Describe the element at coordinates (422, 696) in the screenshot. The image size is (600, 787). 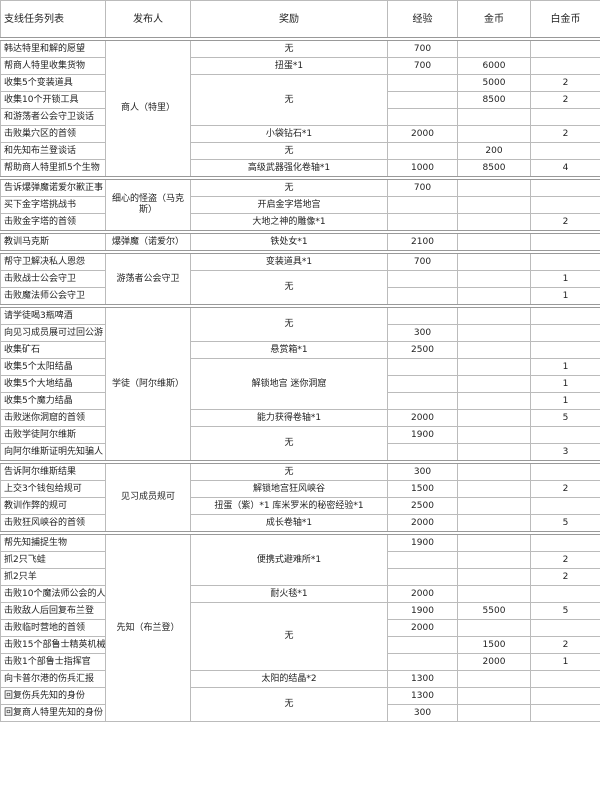
I see `exp-cell: 1300` at that location.